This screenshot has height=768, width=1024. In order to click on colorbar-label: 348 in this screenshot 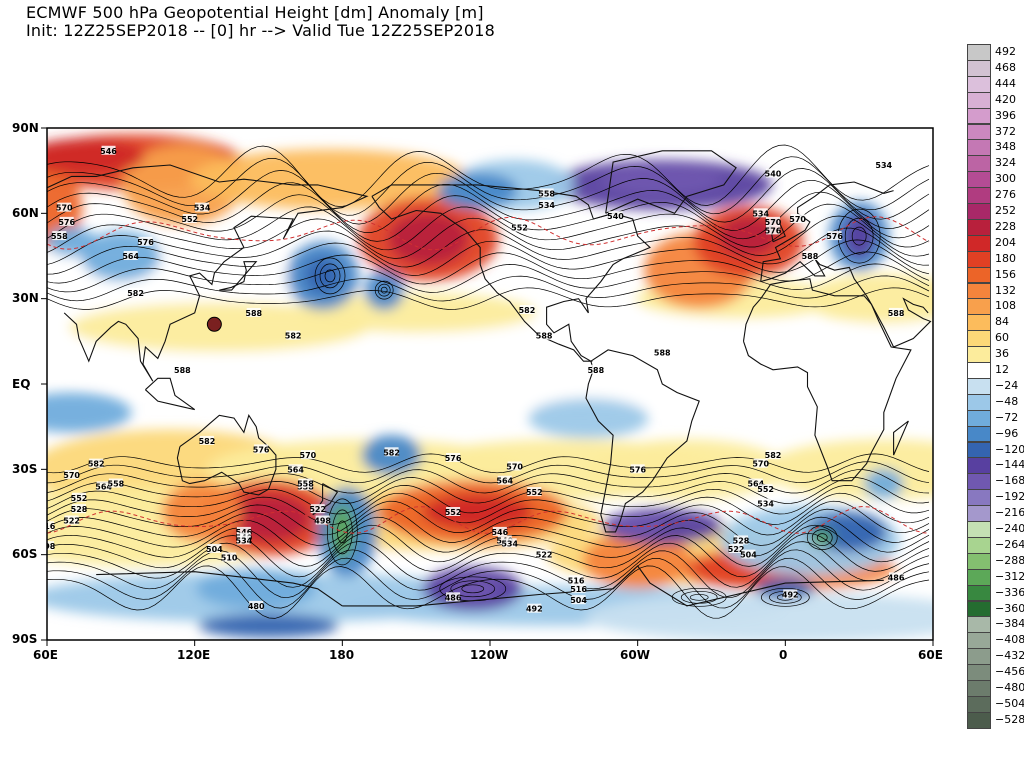, I will do `click(1005, 147)`.